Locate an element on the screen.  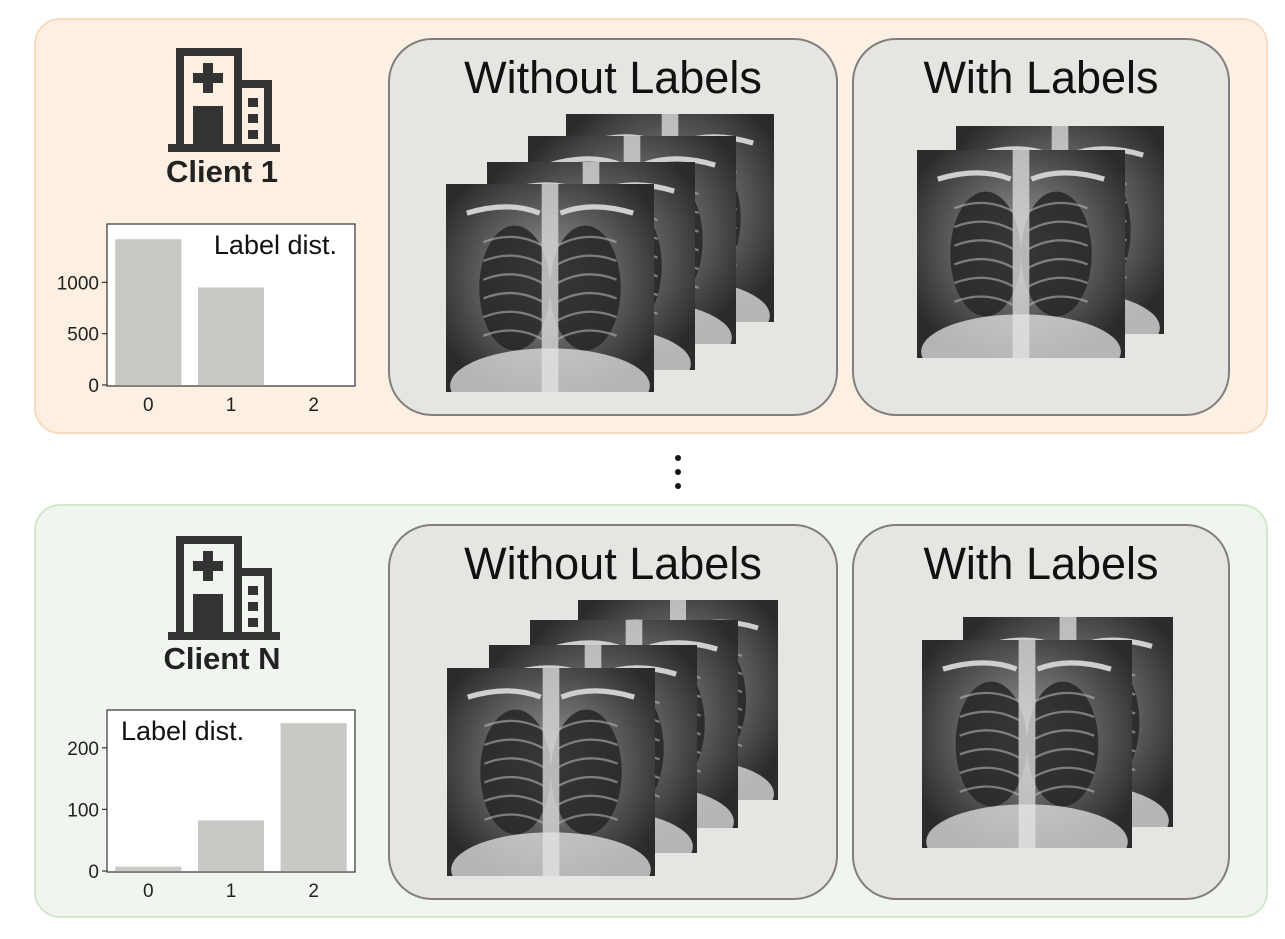
y-tick-label: 200 is located at coordinates (83, 749).